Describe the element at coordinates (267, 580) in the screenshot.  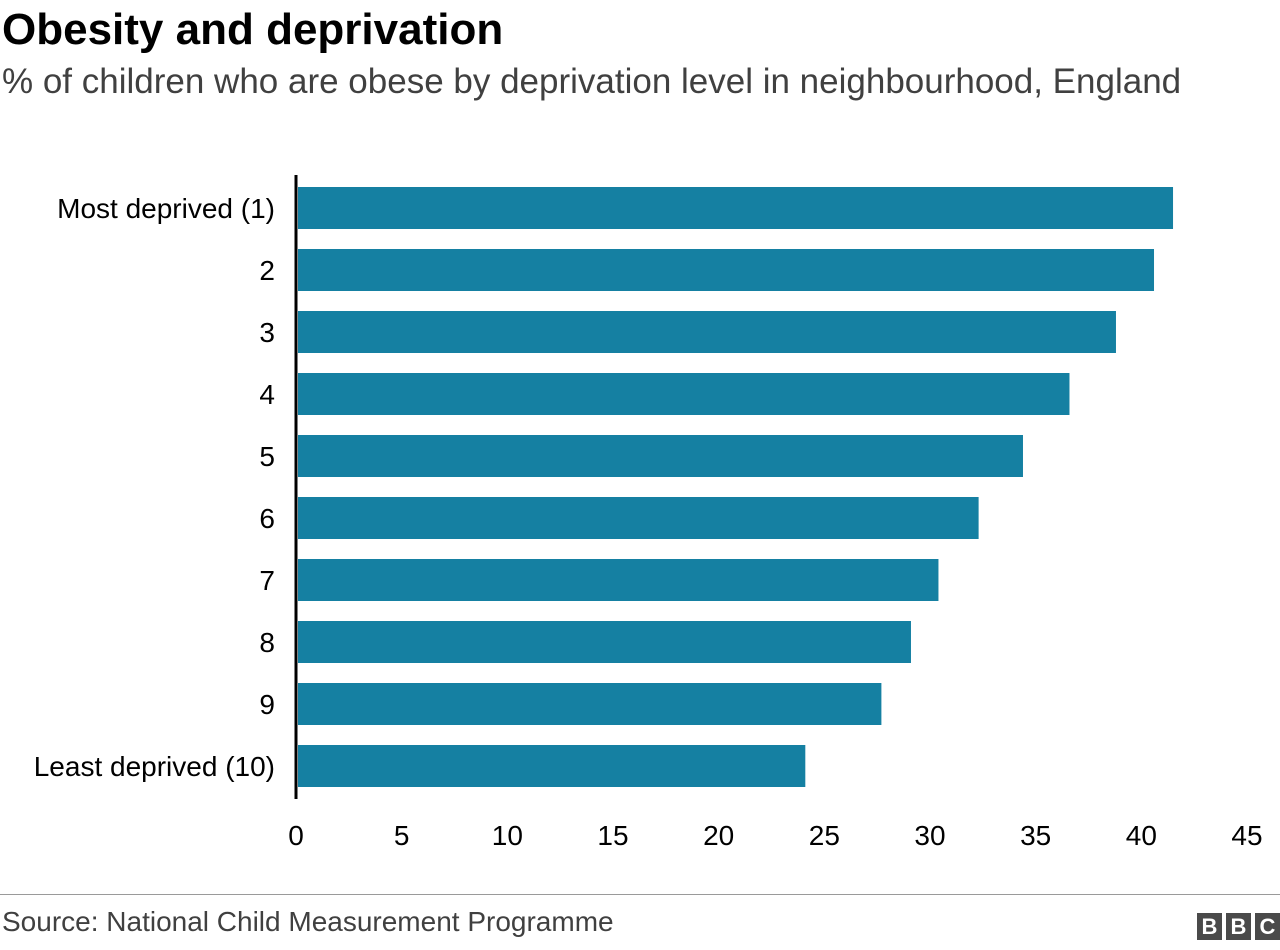
I see `category-label: 7` at that location.